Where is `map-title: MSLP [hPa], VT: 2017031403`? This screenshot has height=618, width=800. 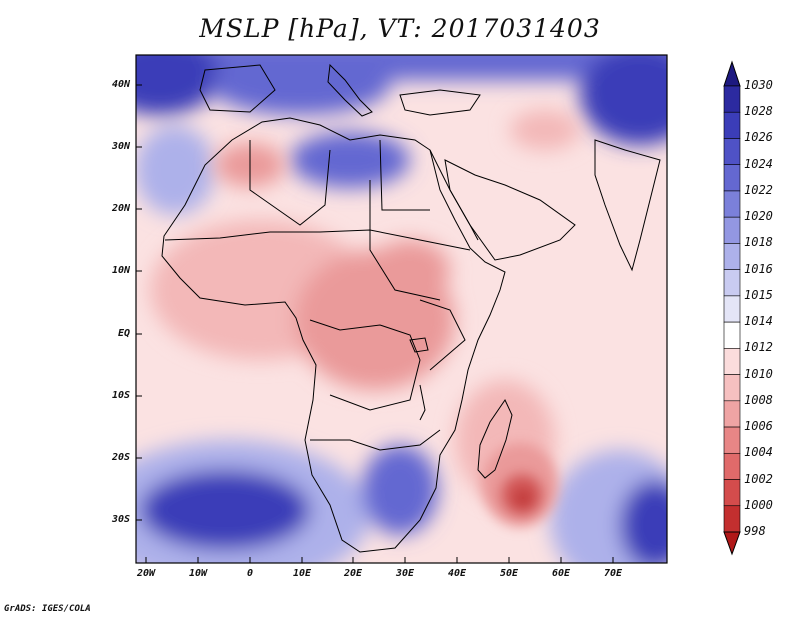 map-title: MSLP [hPa], VT: 2017031403 is located at coordinates (400, 28).